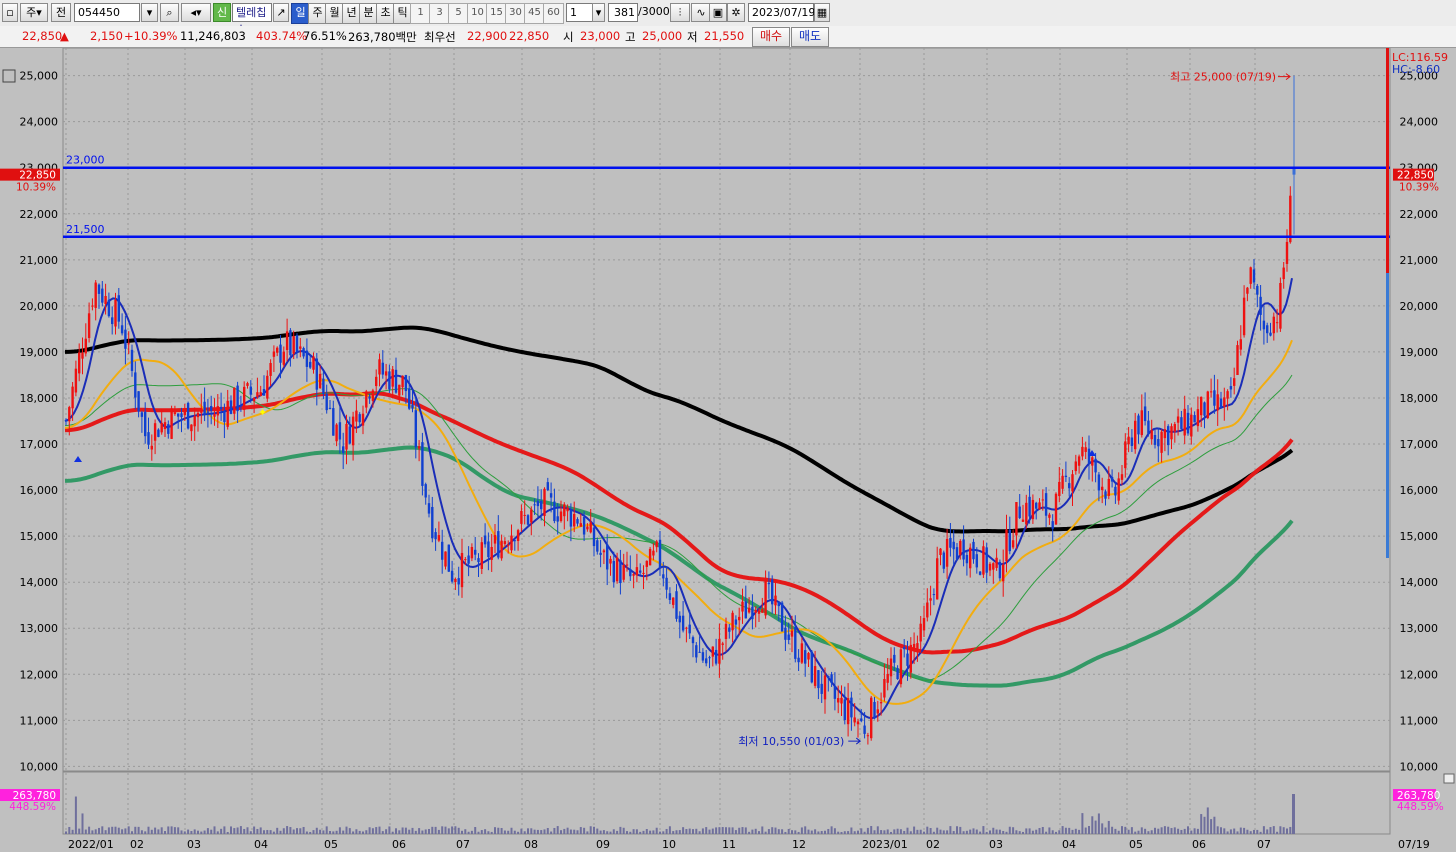  I want to click on y-tick-right: 17,000, so click(1419, 444).